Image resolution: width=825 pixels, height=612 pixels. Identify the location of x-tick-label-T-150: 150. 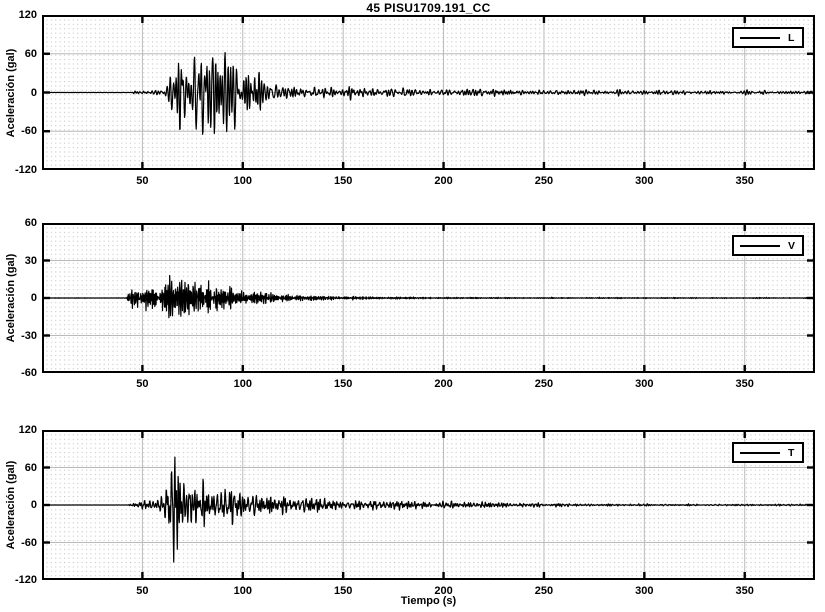
(343, 591).